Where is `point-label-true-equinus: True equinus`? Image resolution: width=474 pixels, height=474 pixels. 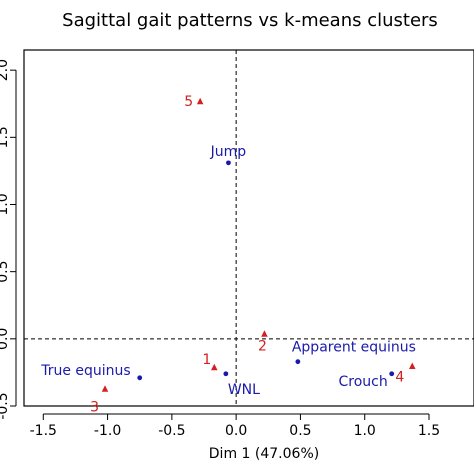 point-label-true-equinus: True equinus is located at coordinates (85, 371).